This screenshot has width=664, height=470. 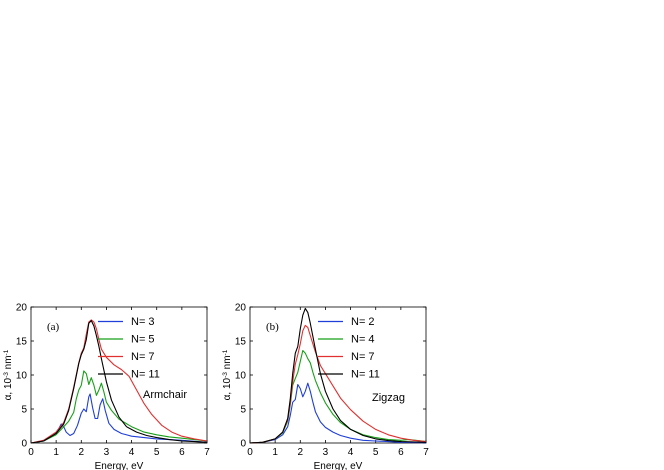 I want to click on series-line-n5, so click(x=119, y=407).